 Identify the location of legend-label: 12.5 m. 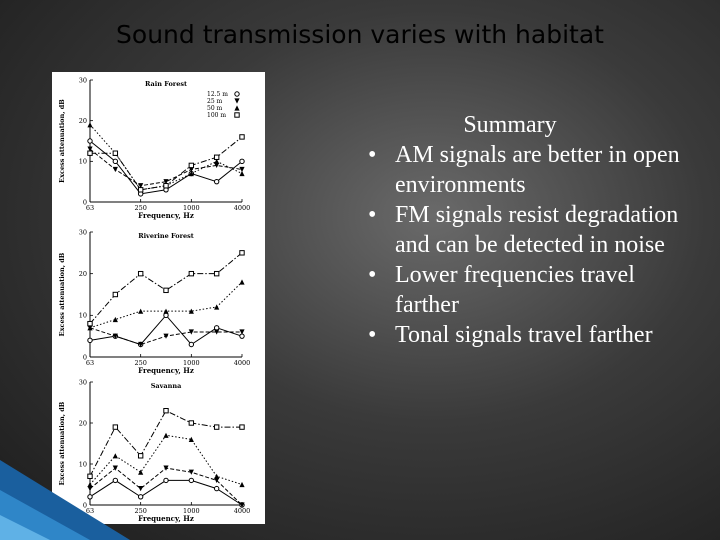
(217, 94).